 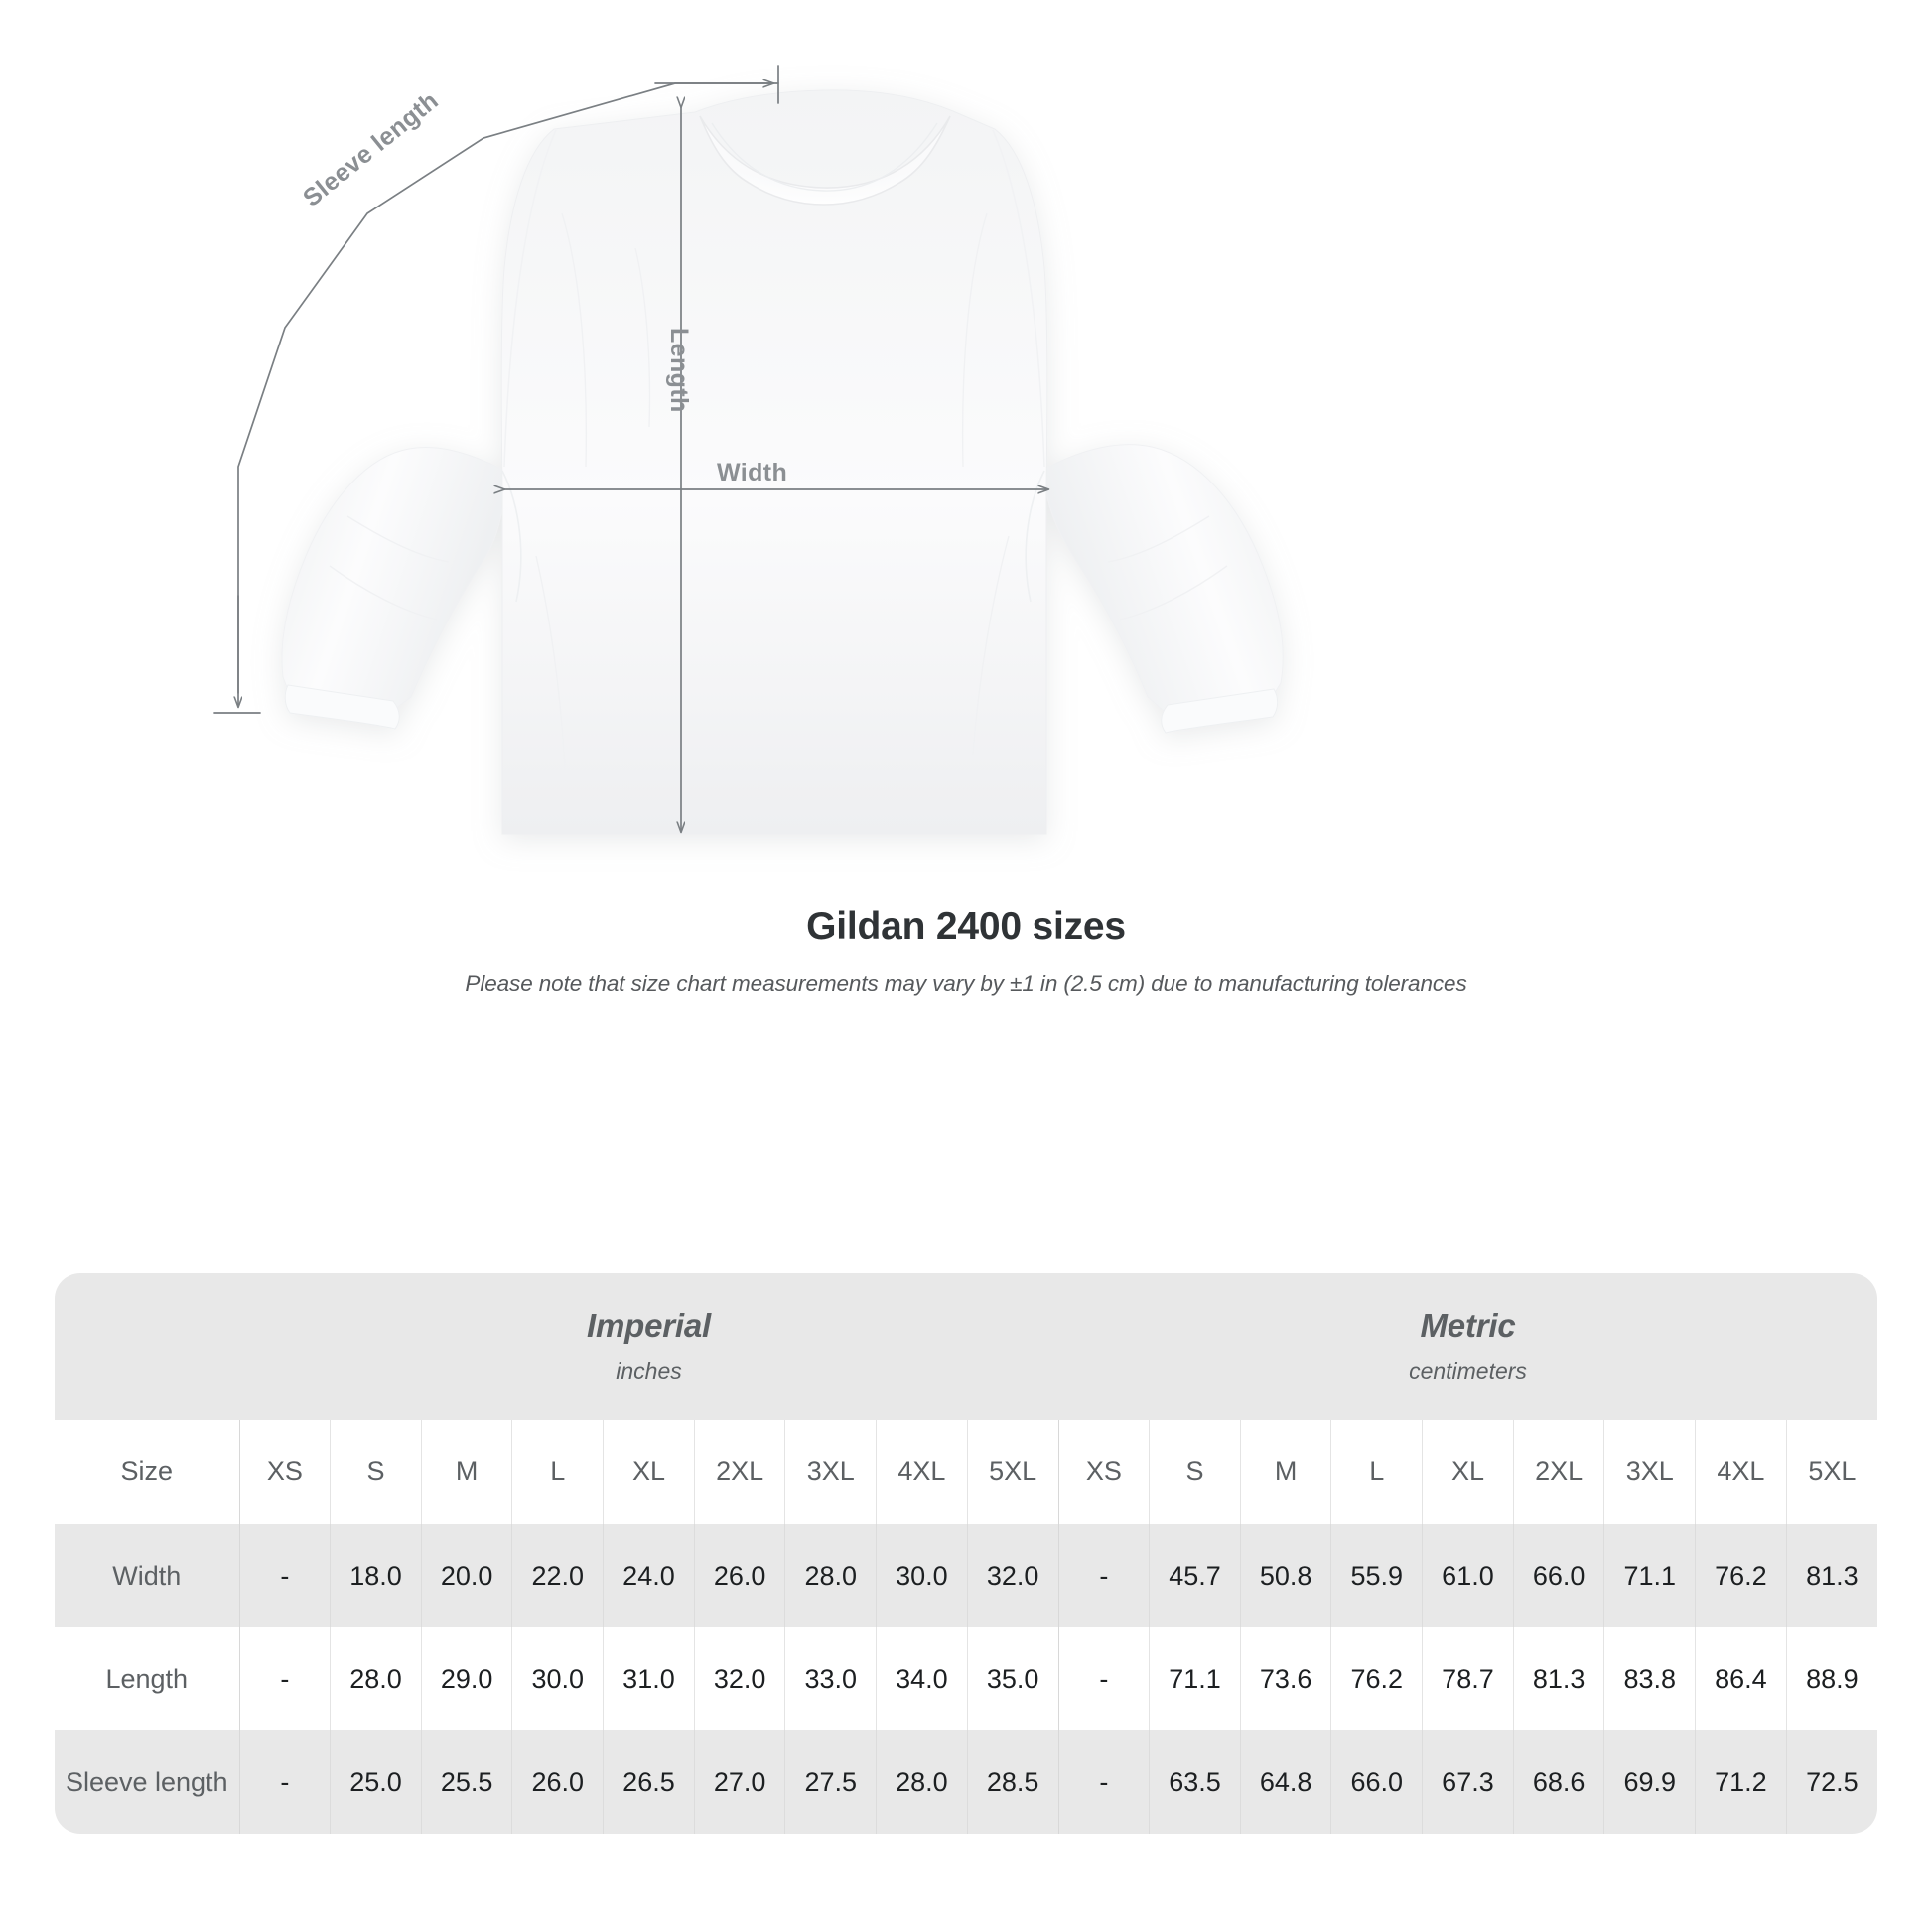 I want to click on cell-width-metric-4xl: 76.2, so click(x=1741, y=1576).